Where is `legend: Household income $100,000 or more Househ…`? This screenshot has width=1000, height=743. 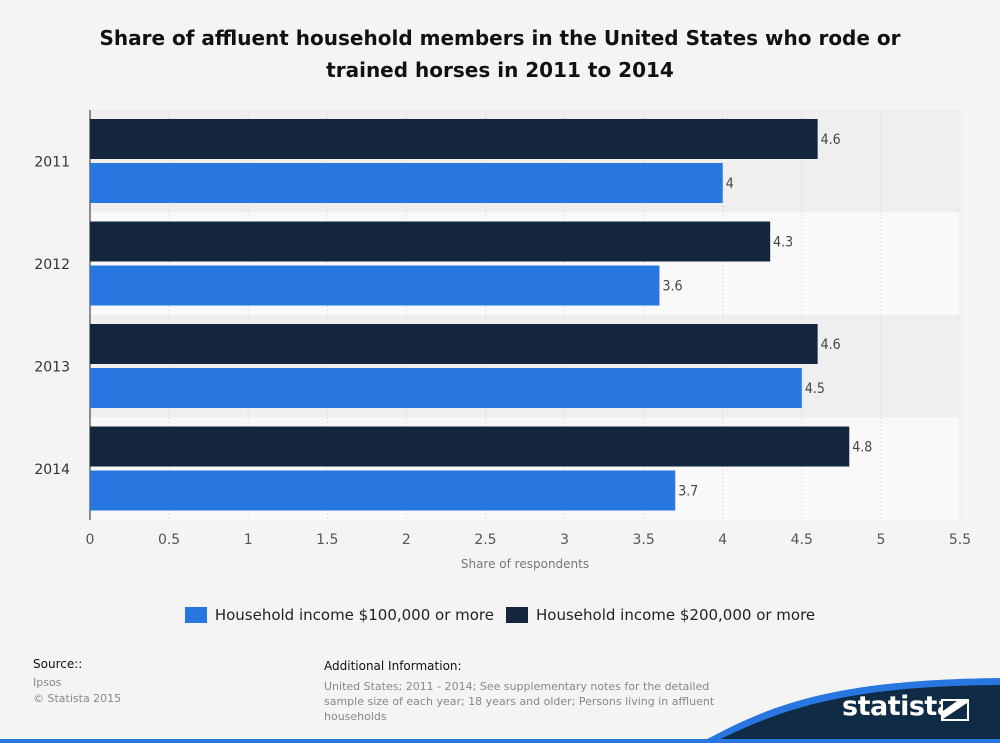 legend: Household income $100,000 or more Househ… is located at coordinates (500, 615).